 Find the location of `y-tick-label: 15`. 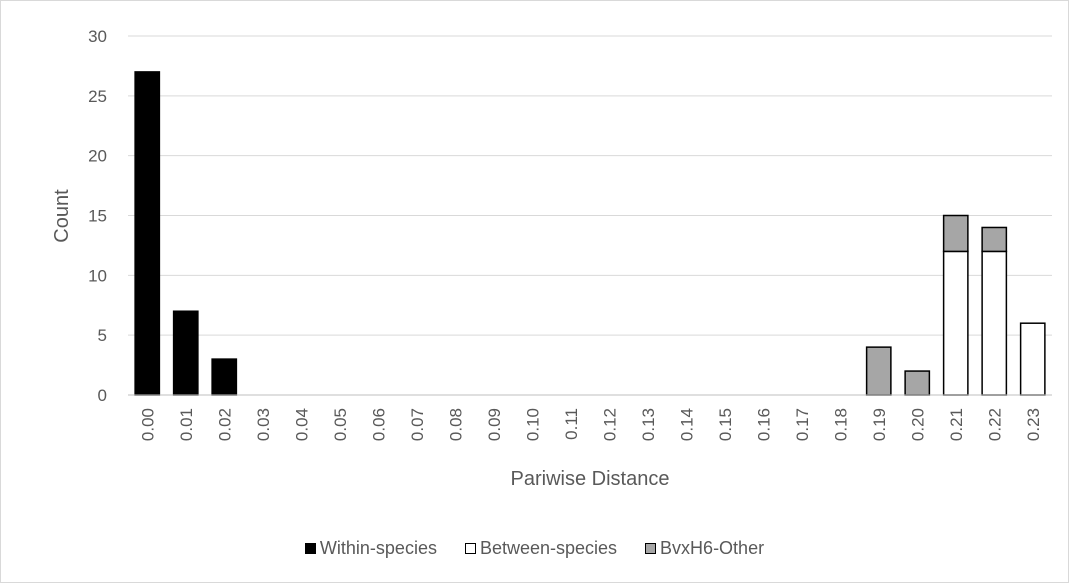

y-tick-label: 15 is located at coordinates (97, 216).